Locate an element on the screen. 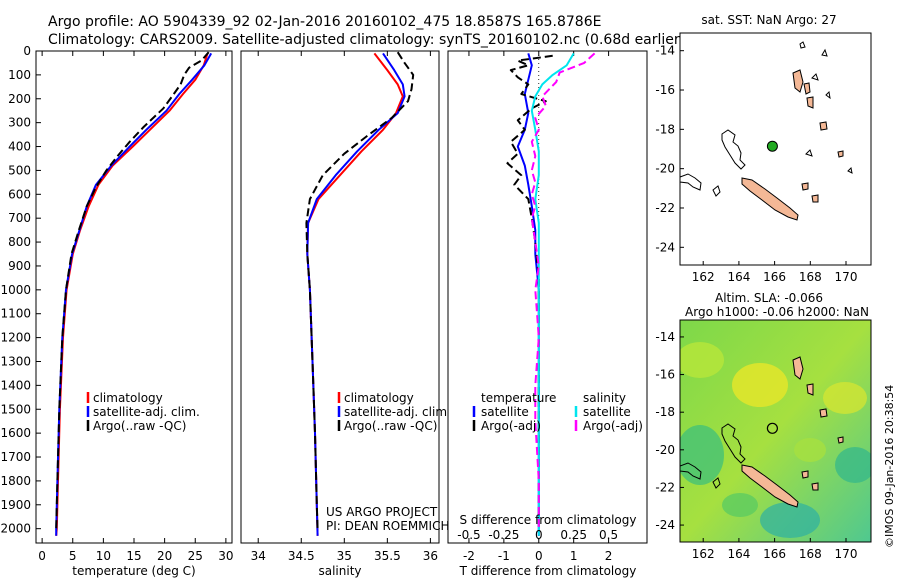  temperature-xlabel: temperature (deg C) is located at coordinates (133, 571).